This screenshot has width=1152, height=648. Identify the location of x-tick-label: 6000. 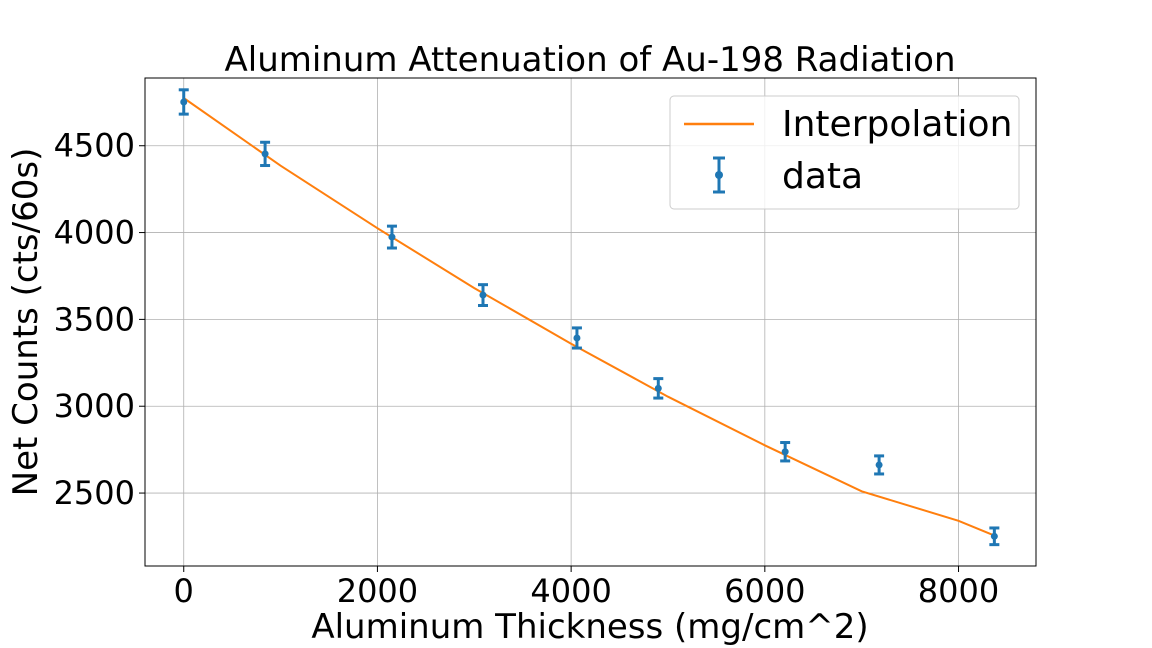
(764, 591).